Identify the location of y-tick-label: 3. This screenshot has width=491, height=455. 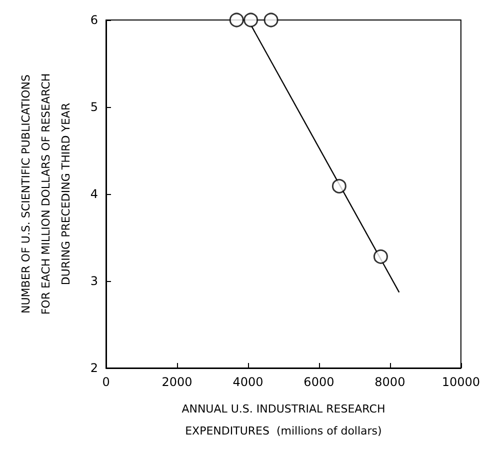
(94, 281).